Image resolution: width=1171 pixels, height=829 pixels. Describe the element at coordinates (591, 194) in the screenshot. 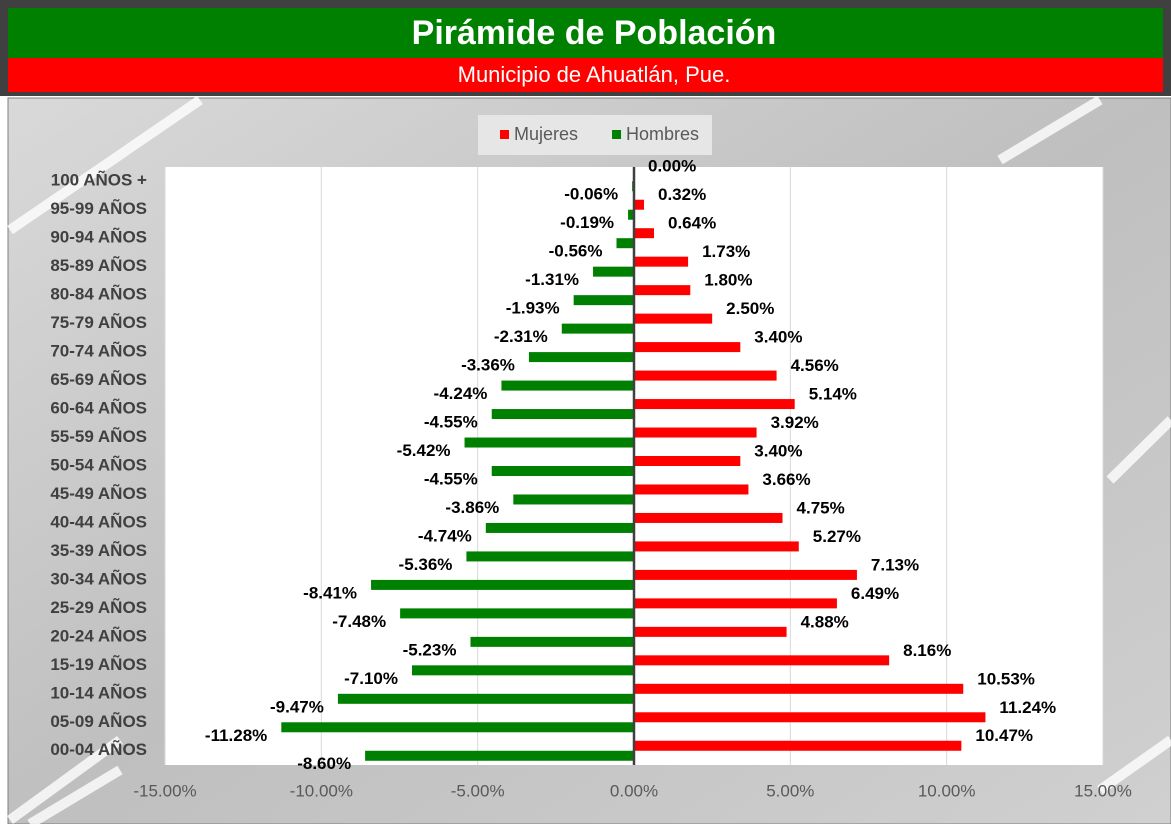

I see `data-label: -0.06%` at that location.